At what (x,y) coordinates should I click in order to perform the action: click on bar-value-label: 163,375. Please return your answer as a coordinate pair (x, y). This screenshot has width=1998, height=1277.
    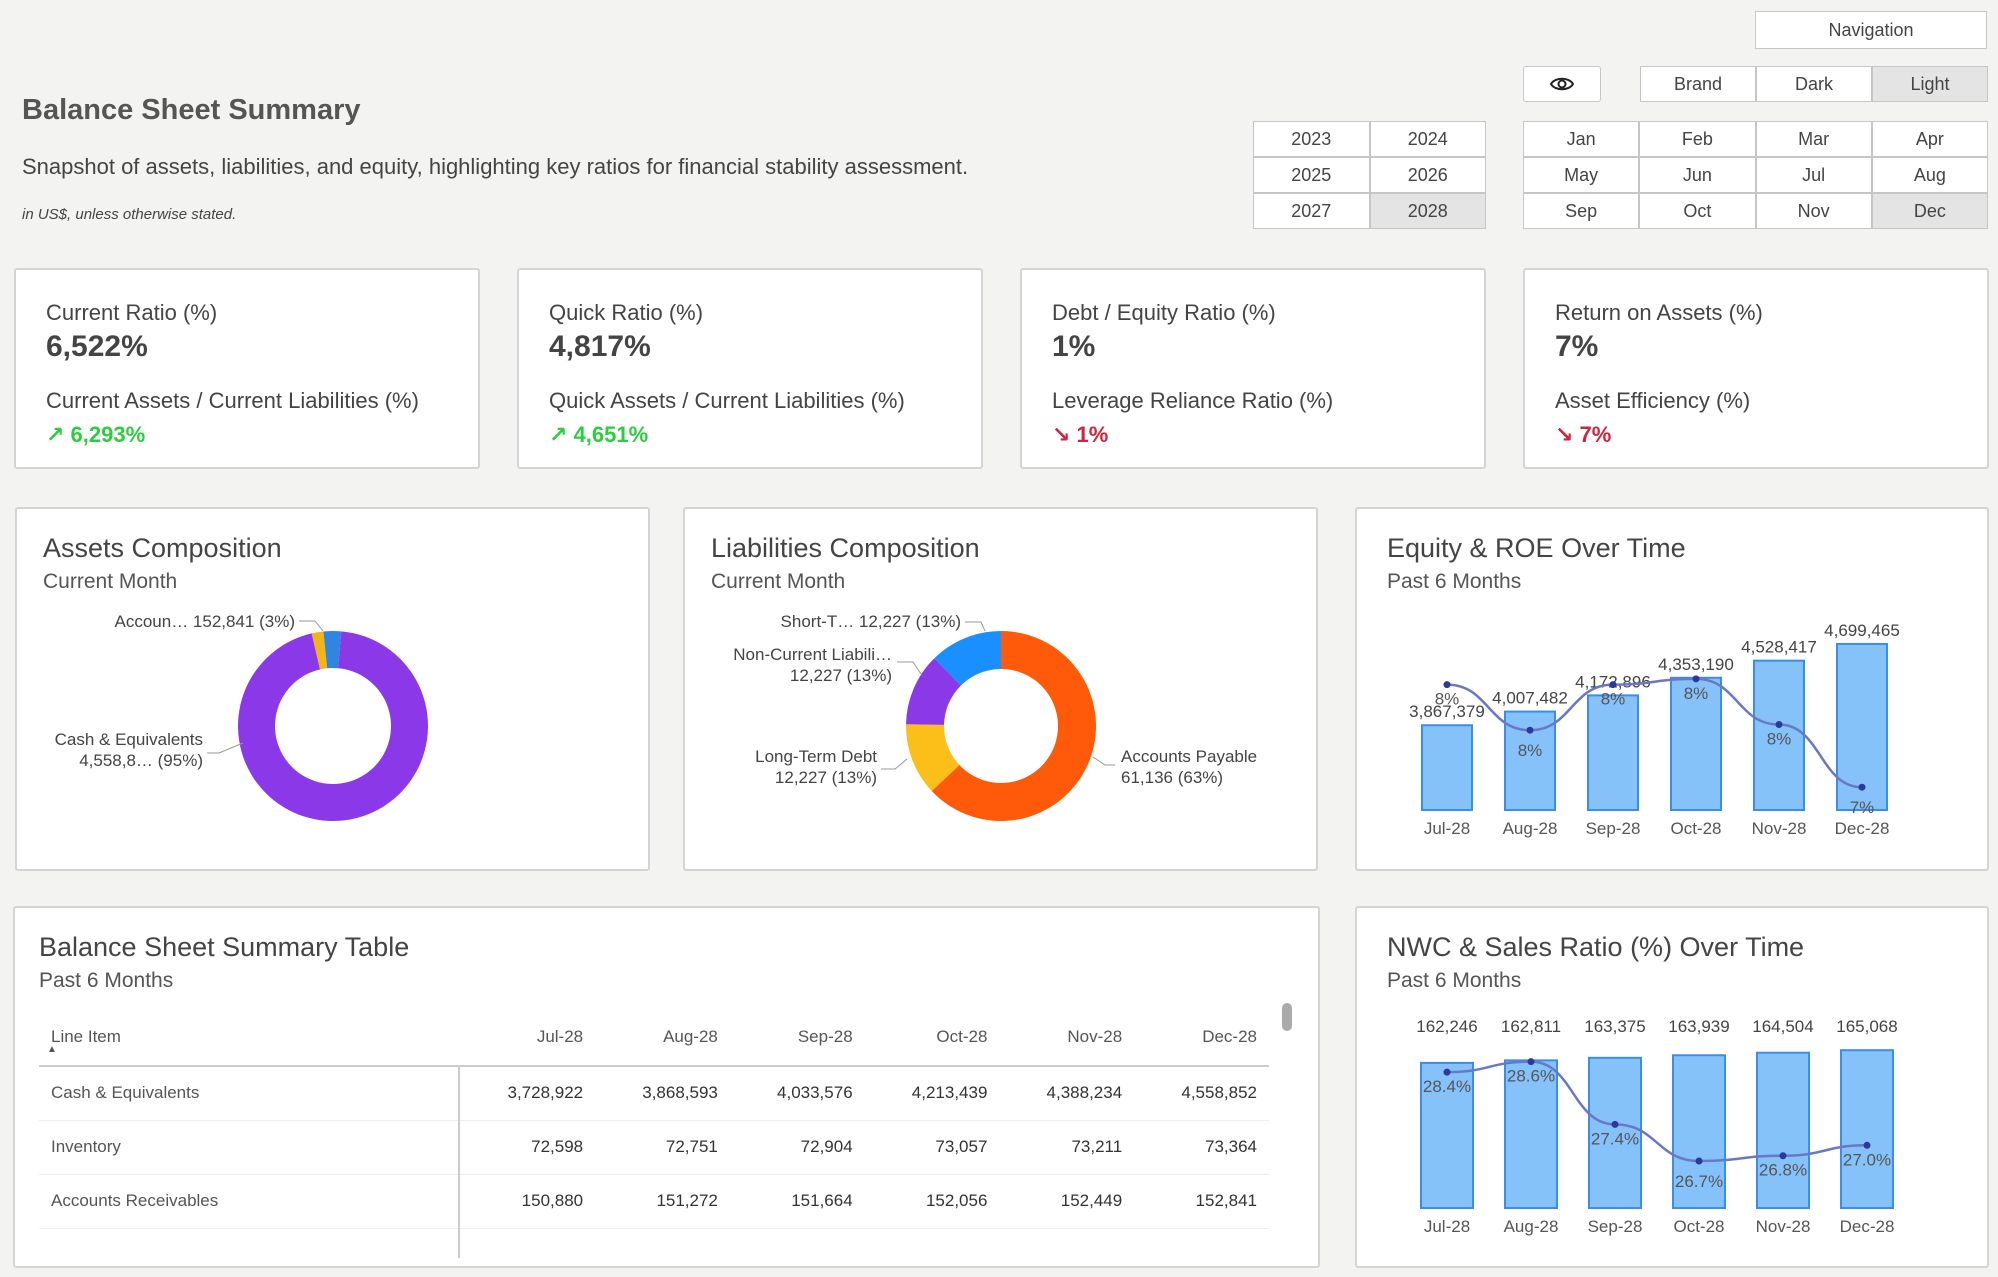
    Looking at the image, I should click on (1614, 1026).